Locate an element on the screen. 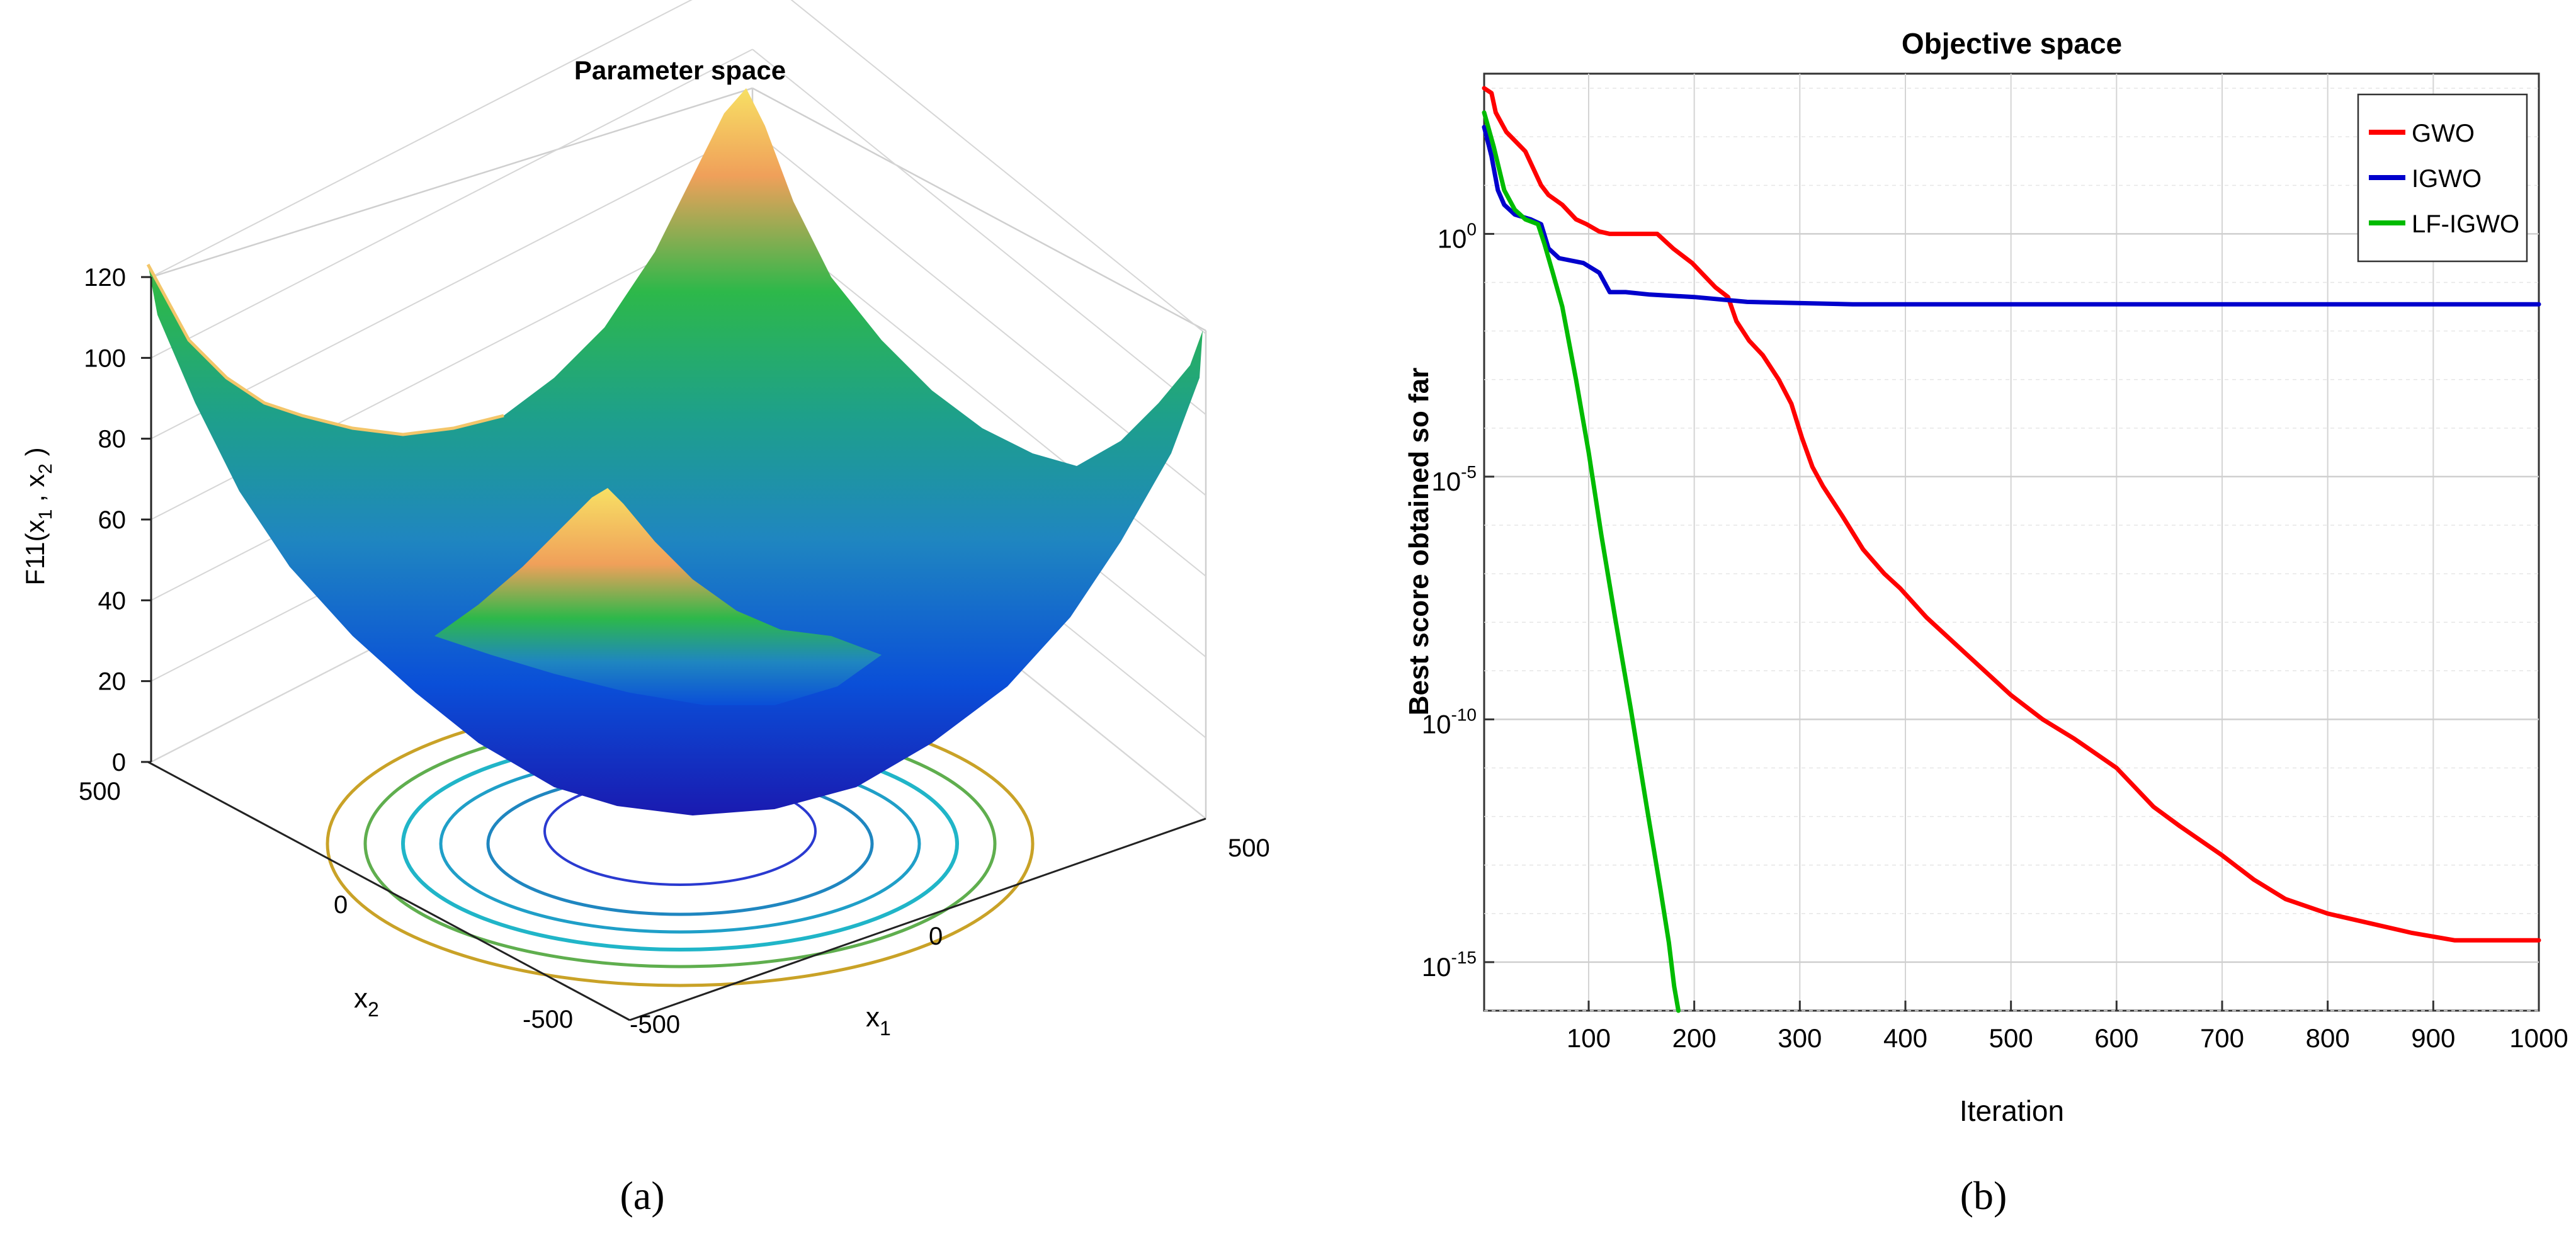 Image resolution: width=2576 pixels, height=1238 pixels. panel-a-z-tick-label: 0 is located at coordinates (119, 762).